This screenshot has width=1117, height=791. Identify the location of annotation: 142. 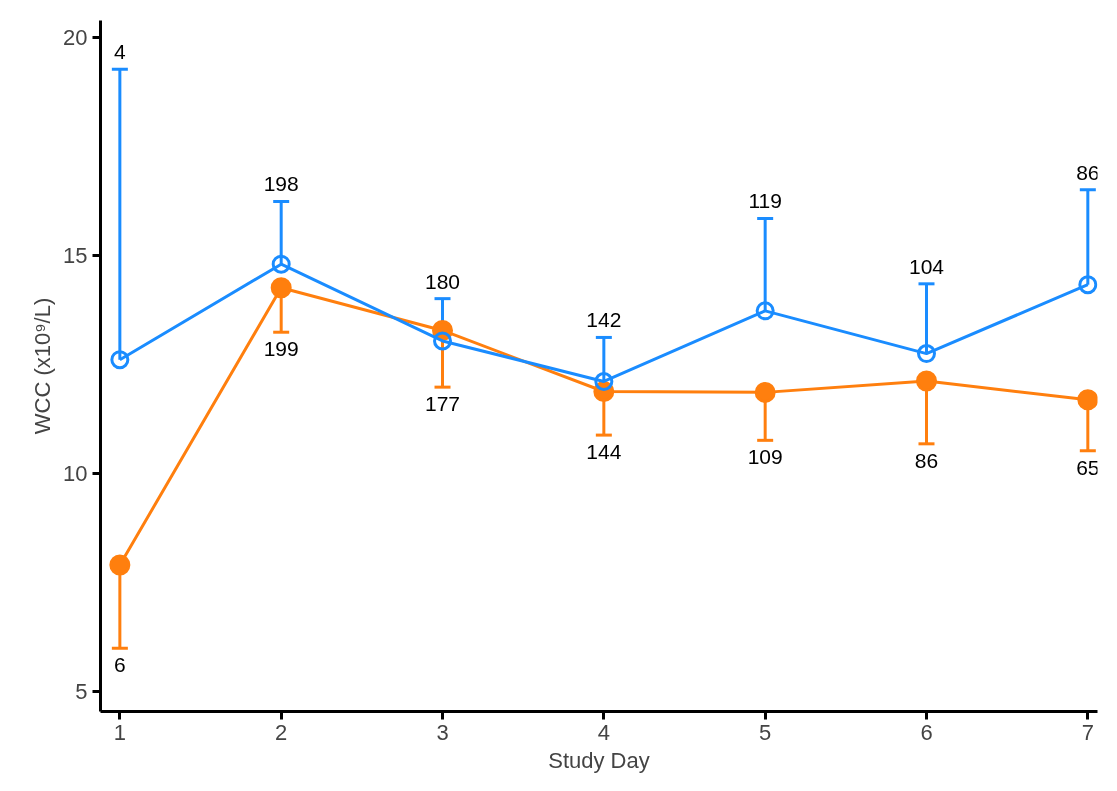
(604, 320).